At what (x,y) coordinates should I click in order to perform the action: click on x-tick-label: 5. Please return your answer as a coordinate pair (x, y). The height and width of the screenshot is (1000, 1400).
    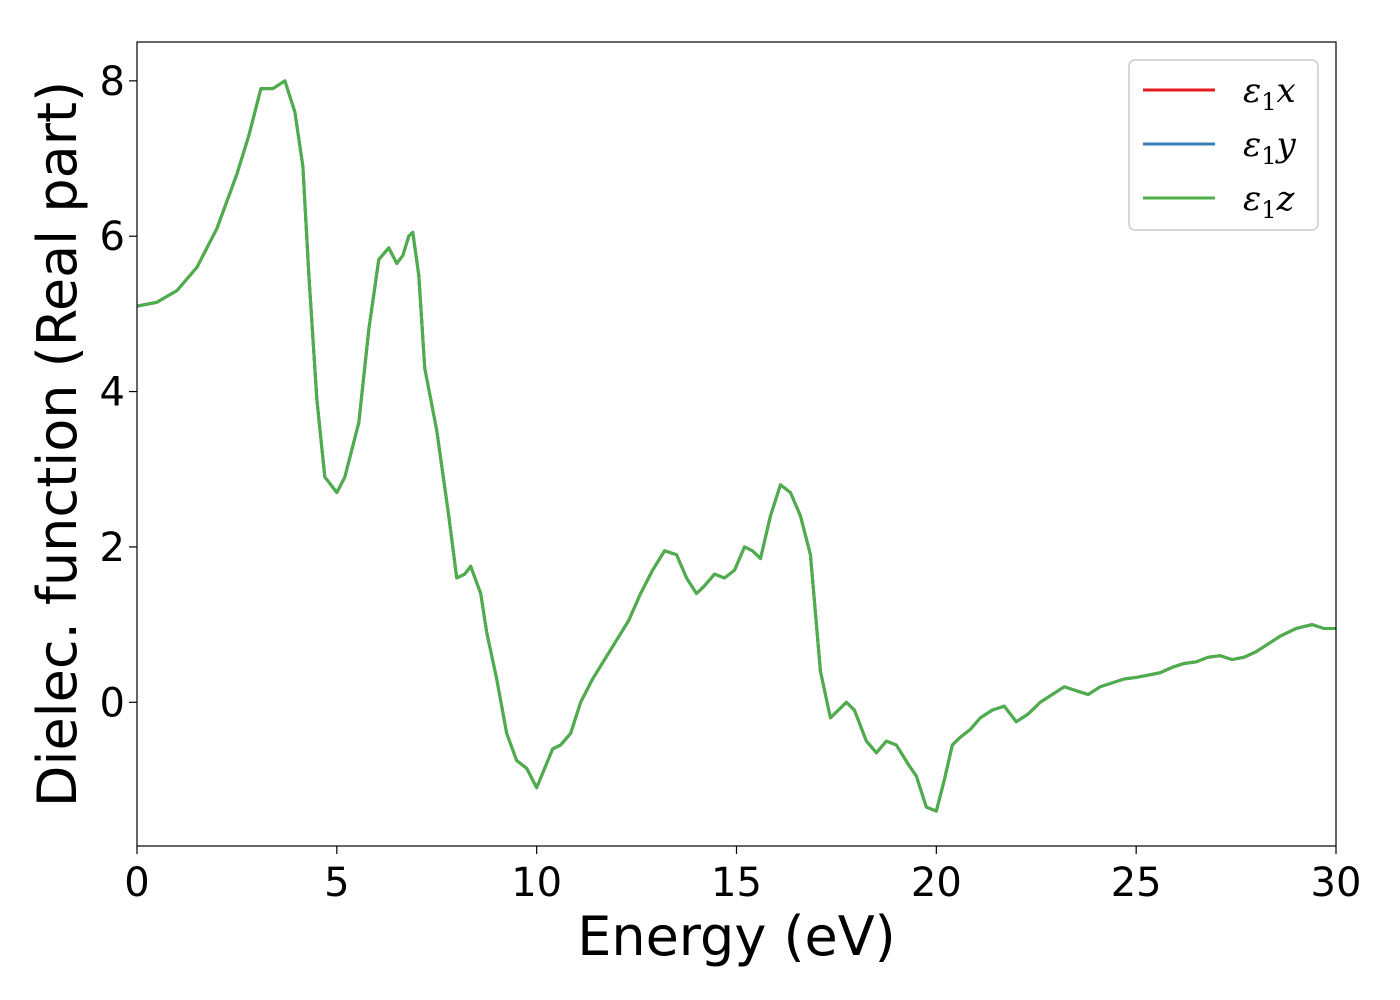
    Looking at the image, I should click on (336, 883).